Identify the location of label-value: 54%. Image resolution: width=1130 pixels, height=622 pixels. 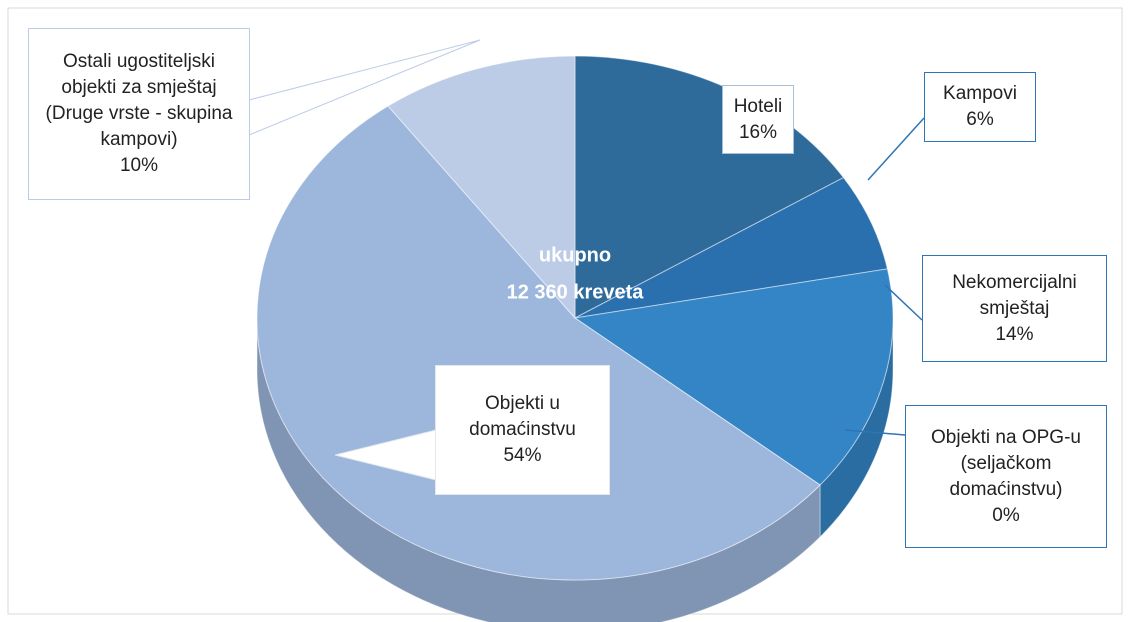
(522, 455).